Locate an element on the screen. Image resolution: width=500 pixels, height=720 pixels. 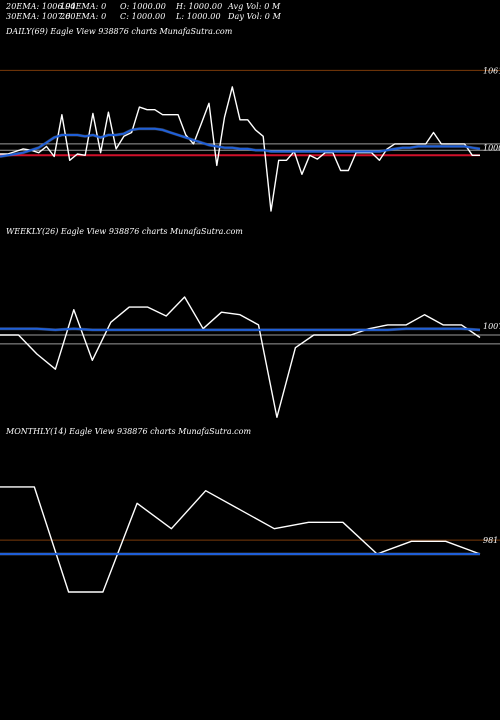
stat-100ema: 100EMA: 0 is located at coordinates (83, 6).